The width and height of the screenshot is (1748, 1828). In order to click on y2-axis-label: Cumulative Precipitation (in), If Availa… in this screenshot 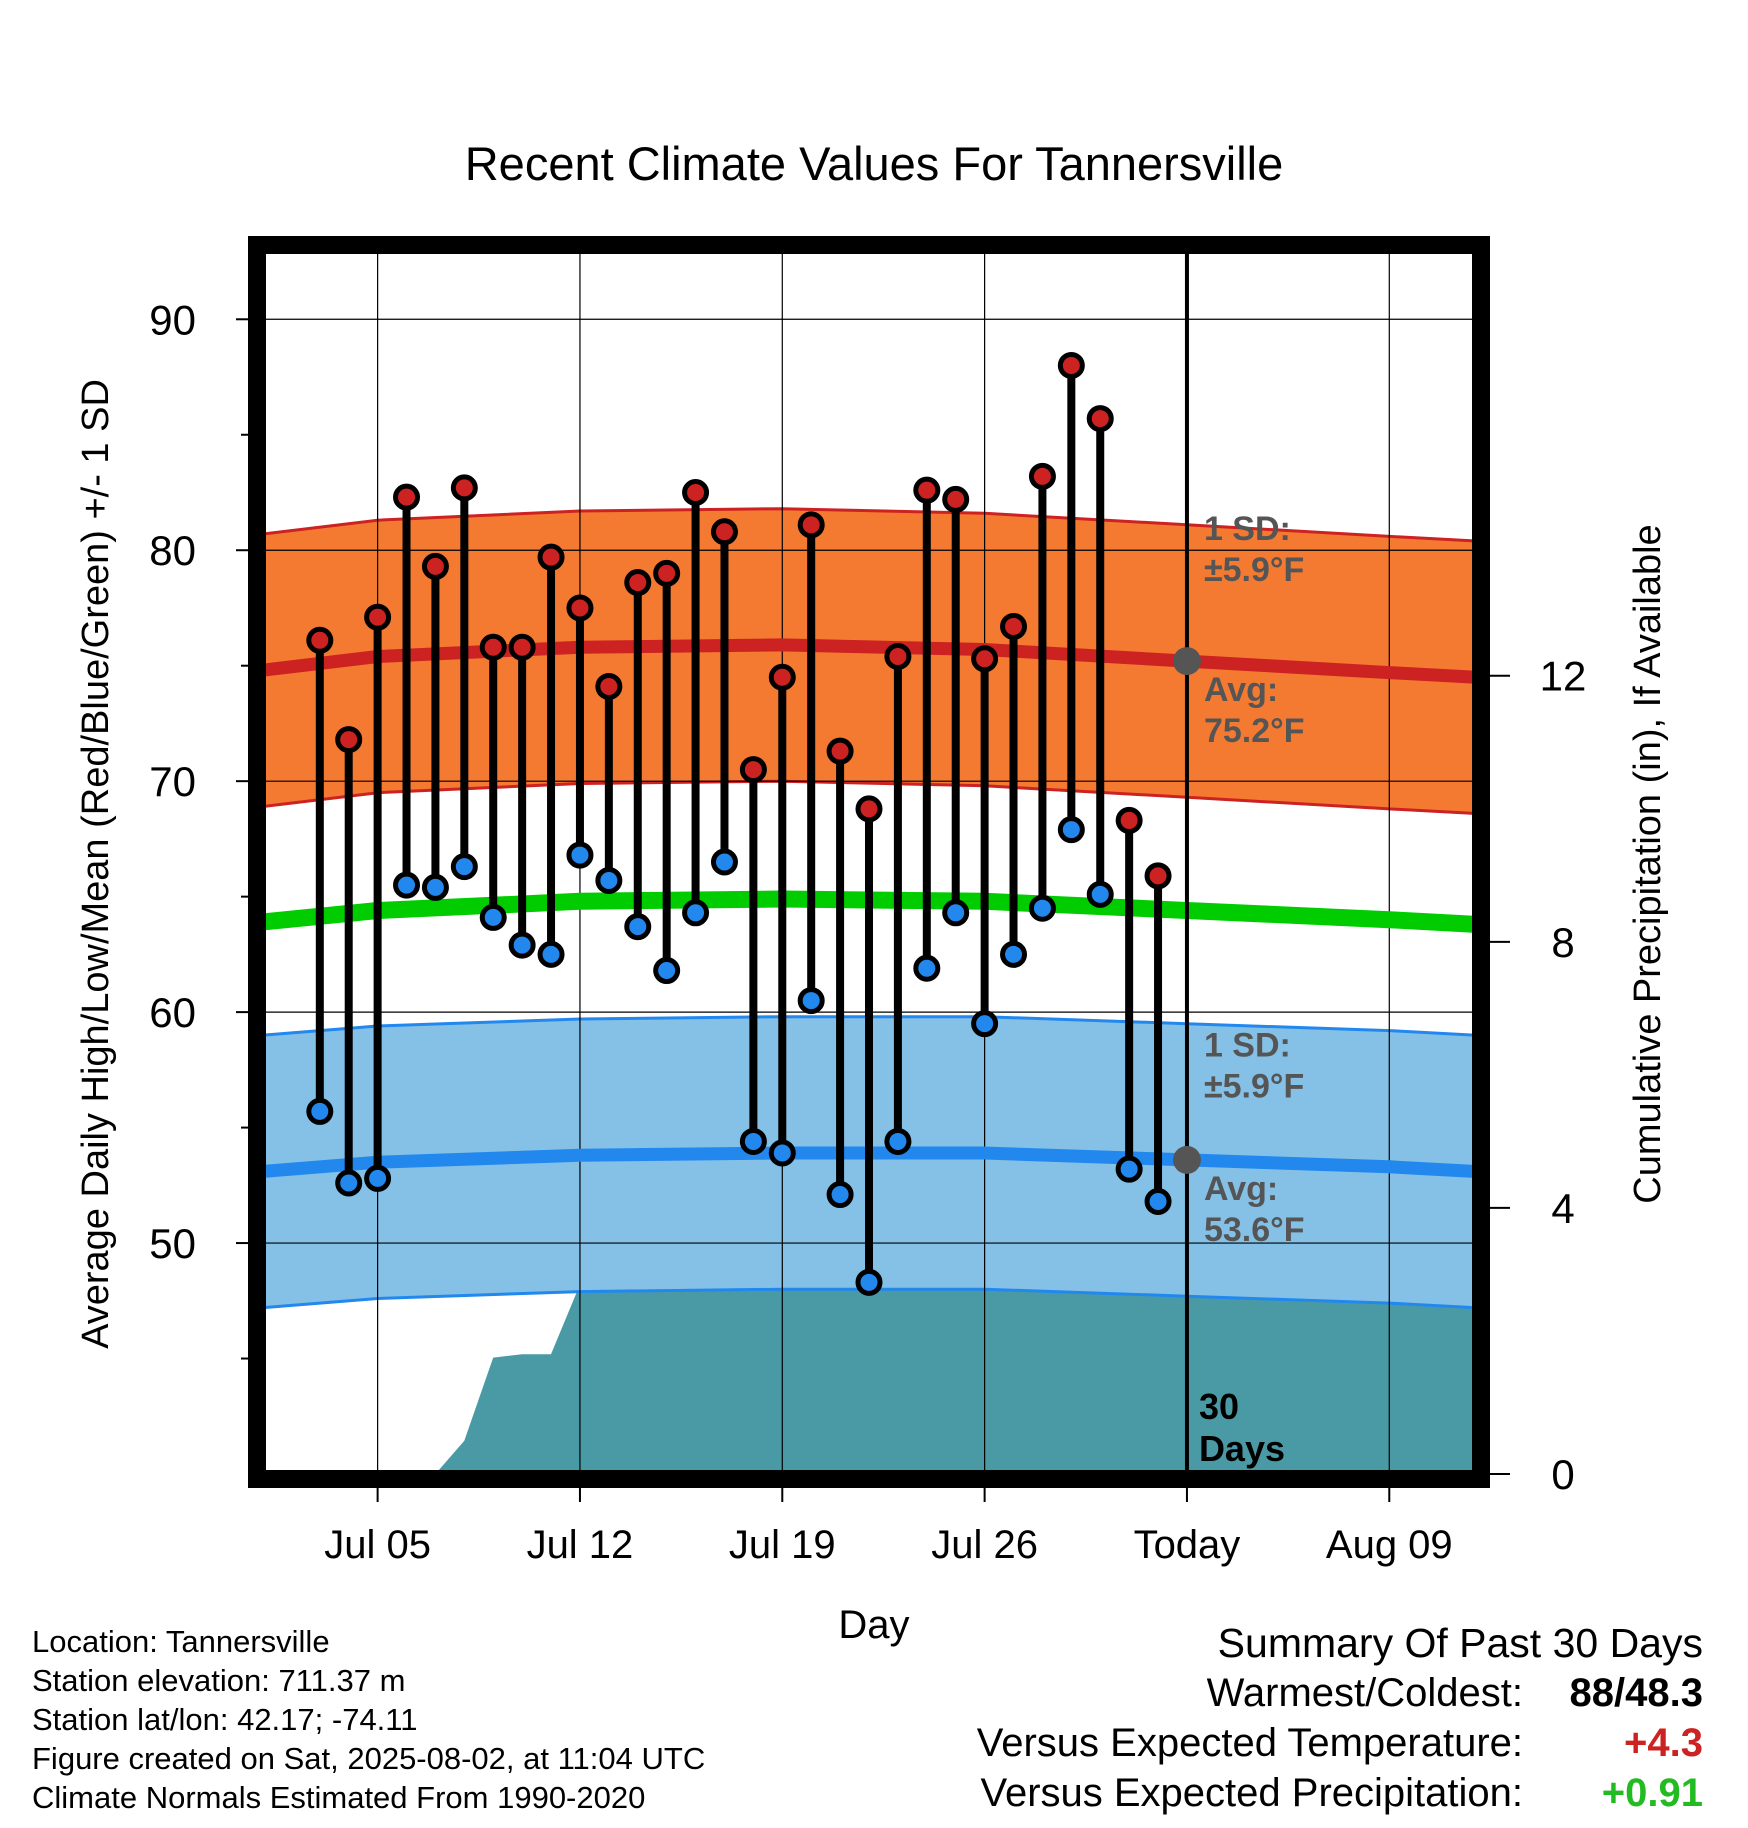, I will do `click(1648, 863)`.